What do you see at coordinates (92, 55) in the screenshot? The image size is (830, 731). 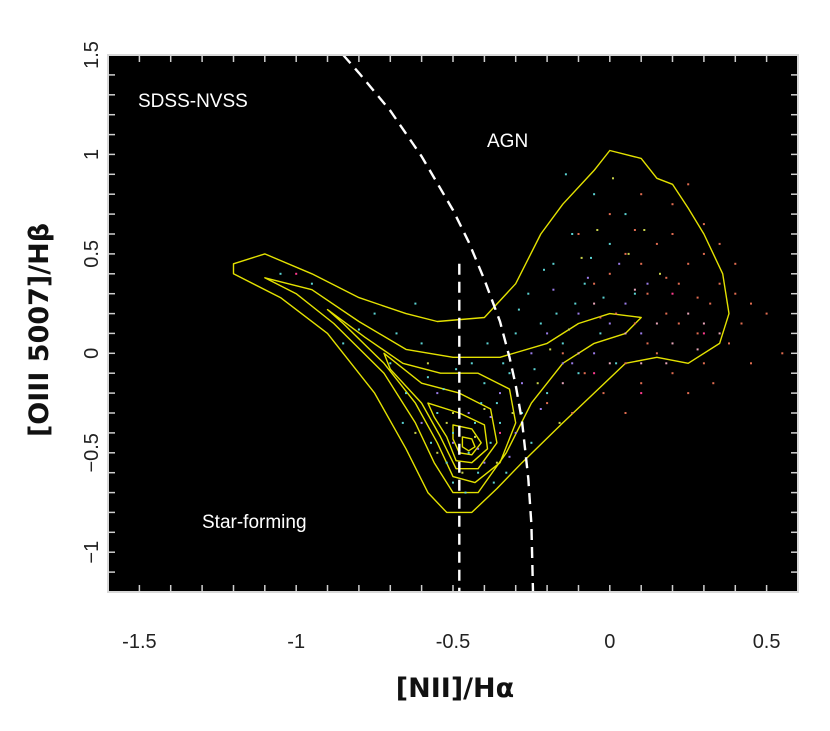 I see `y-tick-label: 1.5` at bounding box center [92, 55].